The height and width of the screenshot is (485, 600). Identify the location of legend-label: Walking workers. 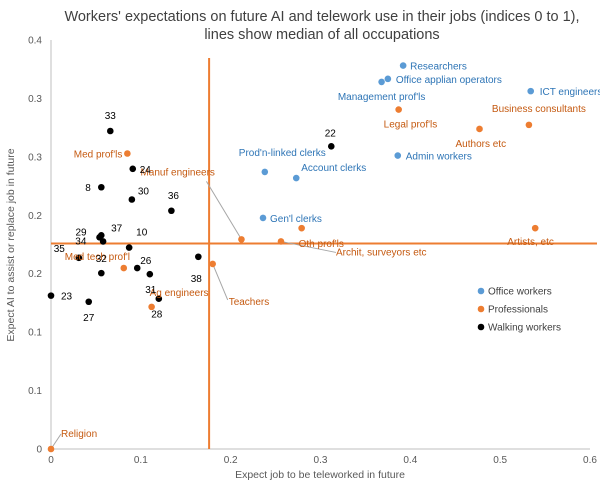
(524, 328).